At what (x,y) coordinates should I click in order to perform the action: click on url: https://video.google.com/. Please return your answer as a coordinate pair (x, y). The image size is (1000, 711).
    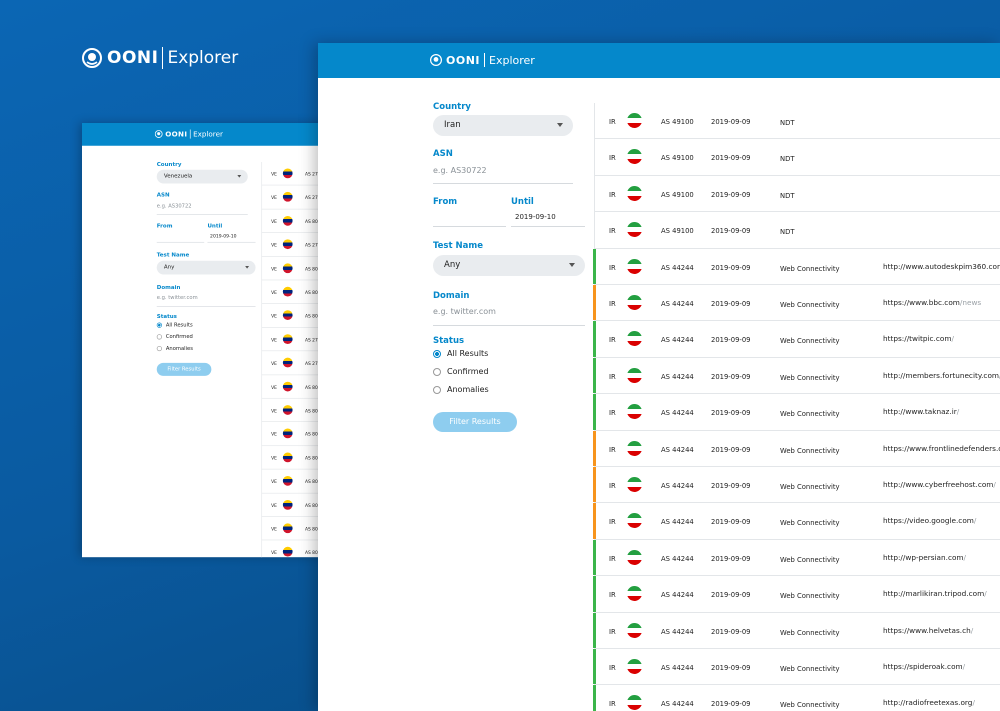
    Looking at the image, I should click on (929, 520).